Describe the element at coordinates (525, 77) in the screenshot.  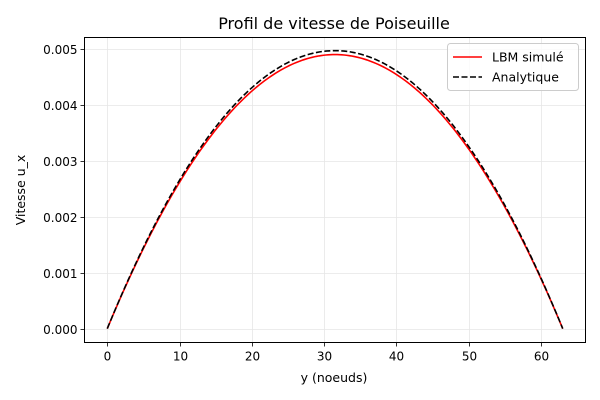
I see `legend-label-analytique: Analytique` at that location.